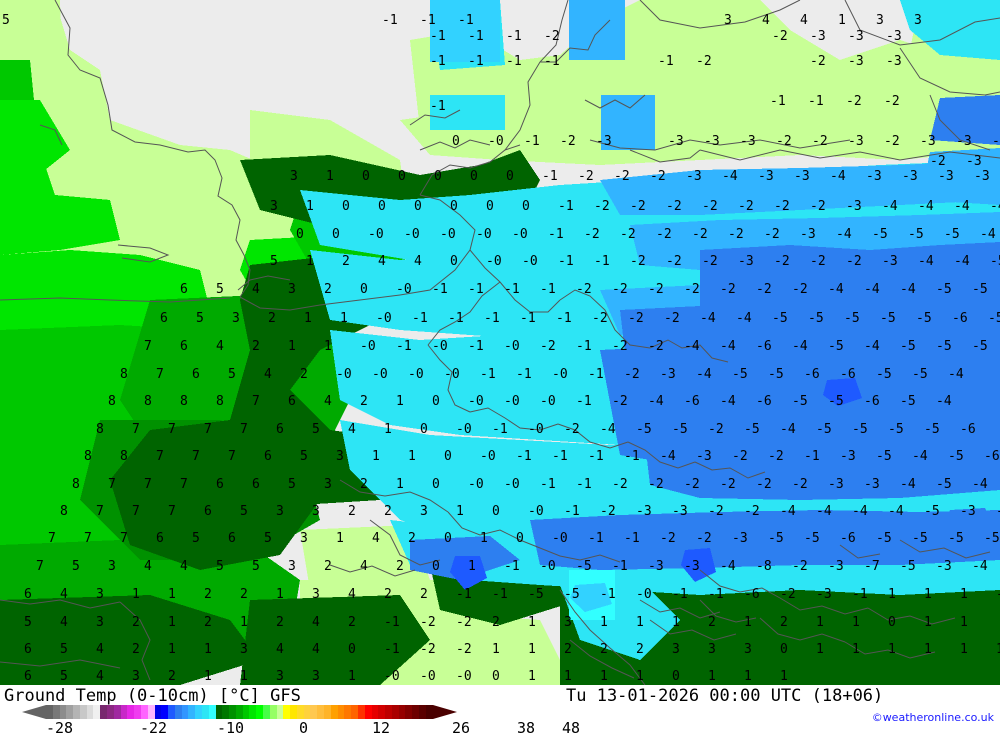 The image size is (1000, 733). What do you see at coordinates (526, 726) in the screenshot?
I see `colorbar-tick: 38` at bounding box center [526, 726].